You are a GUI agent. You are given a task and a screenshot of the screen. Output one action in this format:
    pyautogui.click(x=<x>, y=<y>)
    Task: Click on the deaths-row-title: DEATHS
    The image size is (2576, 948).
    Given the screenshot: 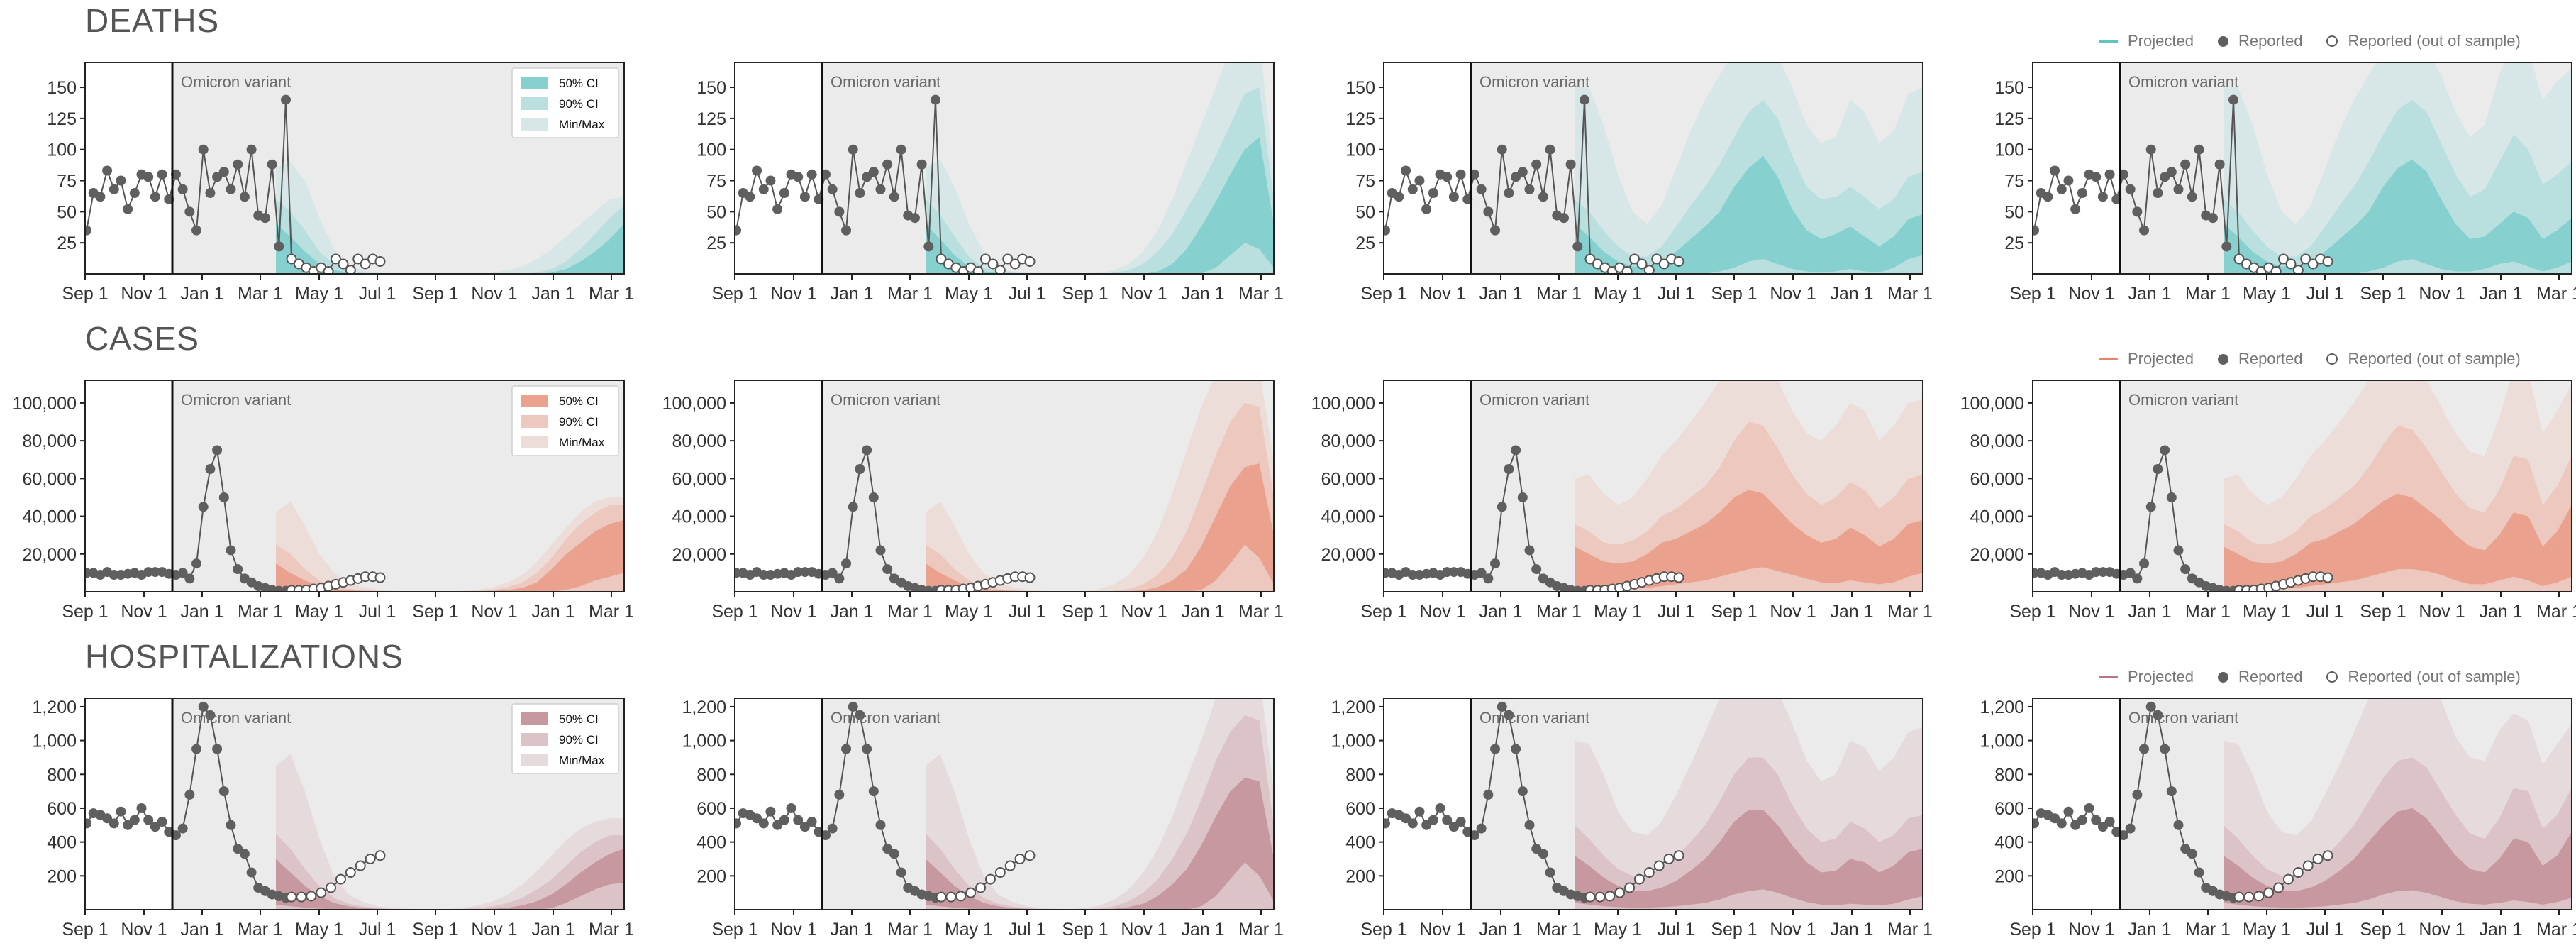 What is the action you would take?
    pyautogui.click(x=152, y=20)
    